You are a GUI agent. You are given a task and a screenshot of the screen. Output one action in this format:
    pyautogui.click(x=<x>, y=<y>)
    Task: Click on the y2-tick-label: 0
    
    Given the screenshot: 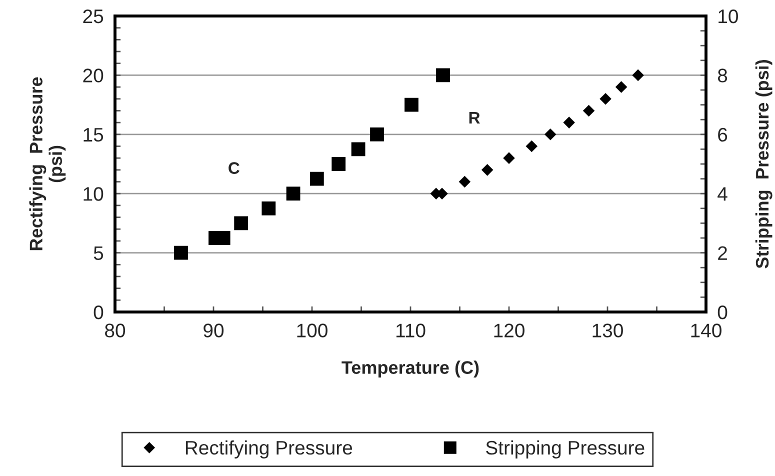 What is the action you would take?
    pyautogui.click(x=723, y=312)
    